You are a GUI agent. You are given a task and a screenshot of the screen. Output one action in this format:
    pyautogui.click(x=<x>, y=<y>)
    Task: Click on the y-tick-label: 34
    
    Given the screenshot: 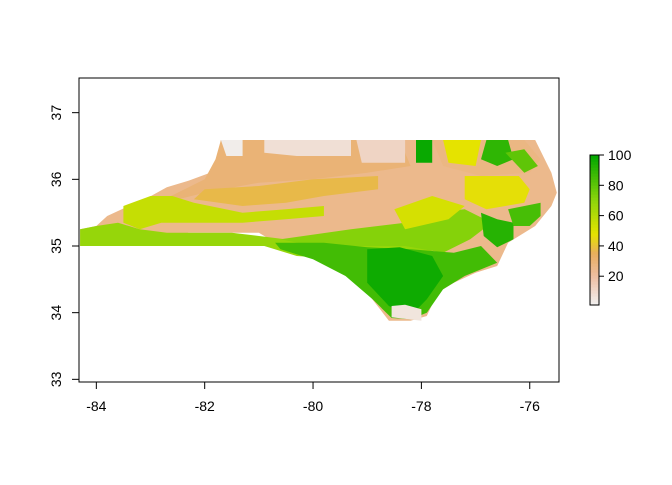 What is the action you would take?
    pyautogui.click(x=56, y=313)
    